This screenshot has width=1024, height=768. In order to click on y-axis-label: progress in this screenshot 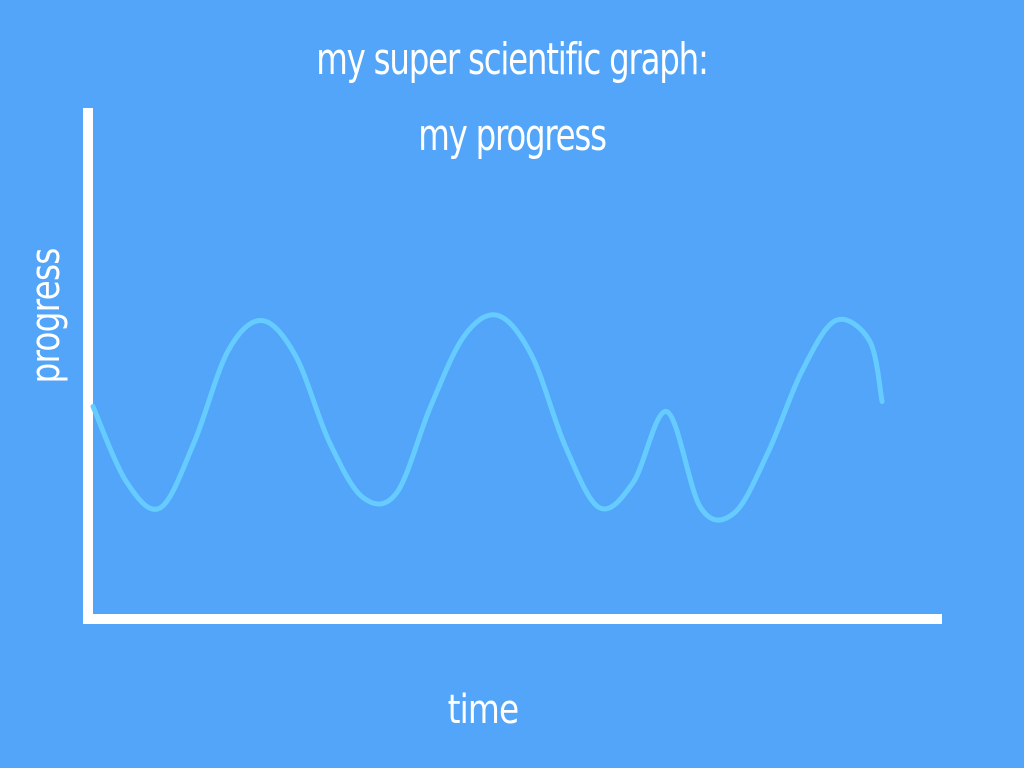, I will do `click(46, 316)`.